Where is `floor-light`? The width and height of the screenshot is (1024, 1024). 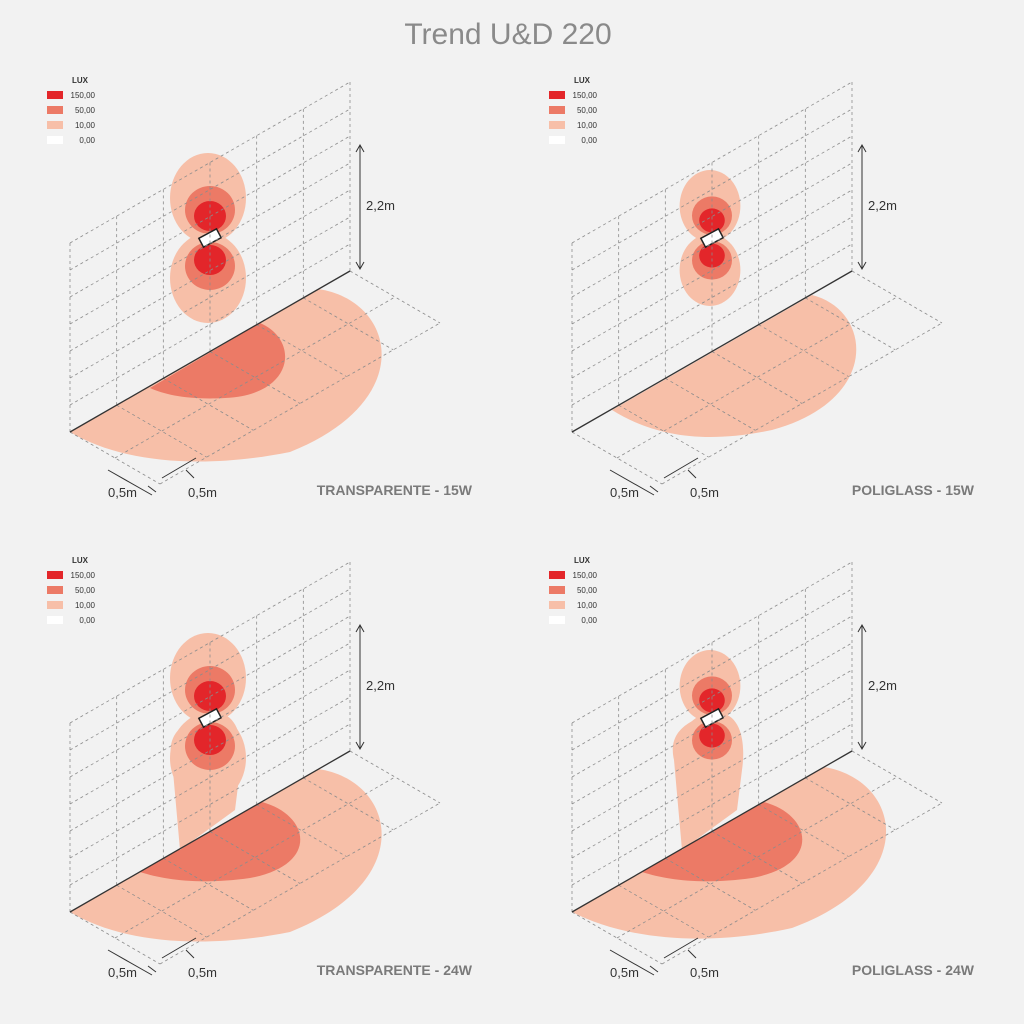
floor-light is located at coordinates (734, 366).